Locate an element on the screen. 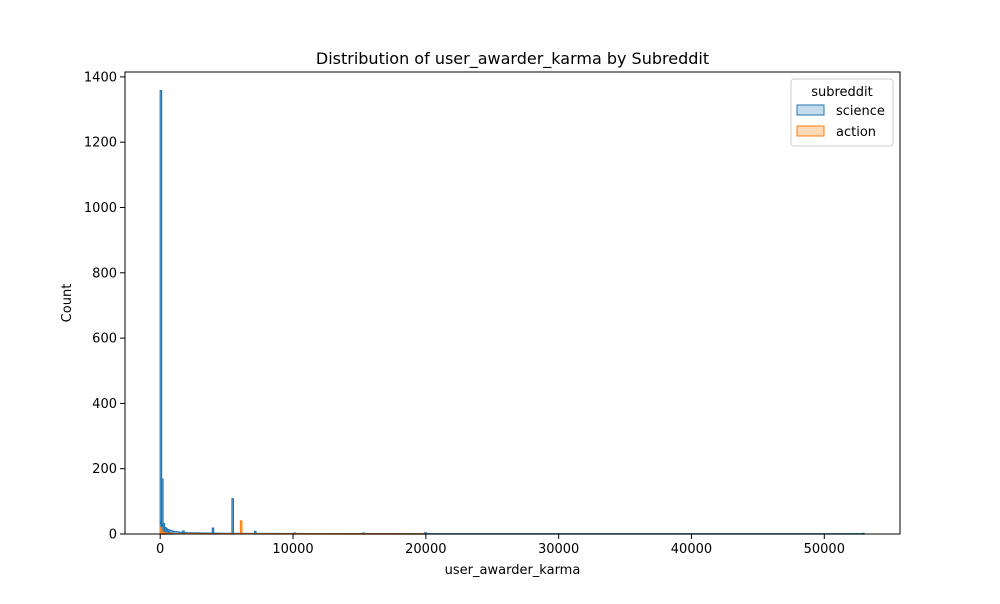 The width and height of the screenshot is (1000, 604). legend-label-science: science is located at coordinates (860, 111).